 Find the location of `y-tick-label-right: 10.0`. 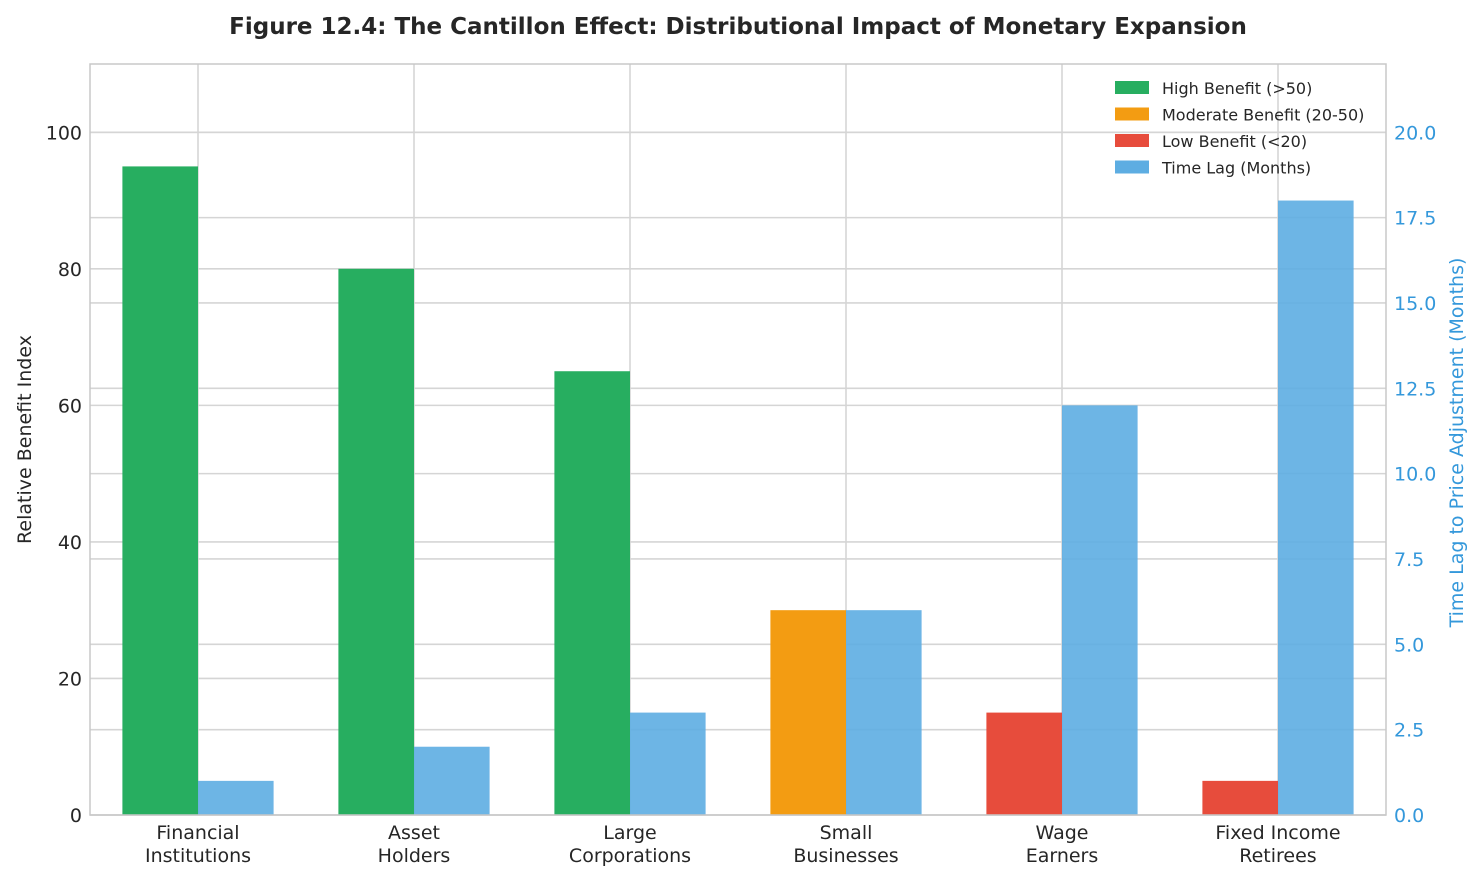

y-tick-label-right: 10.0 is located at coordinates (1415, 475).